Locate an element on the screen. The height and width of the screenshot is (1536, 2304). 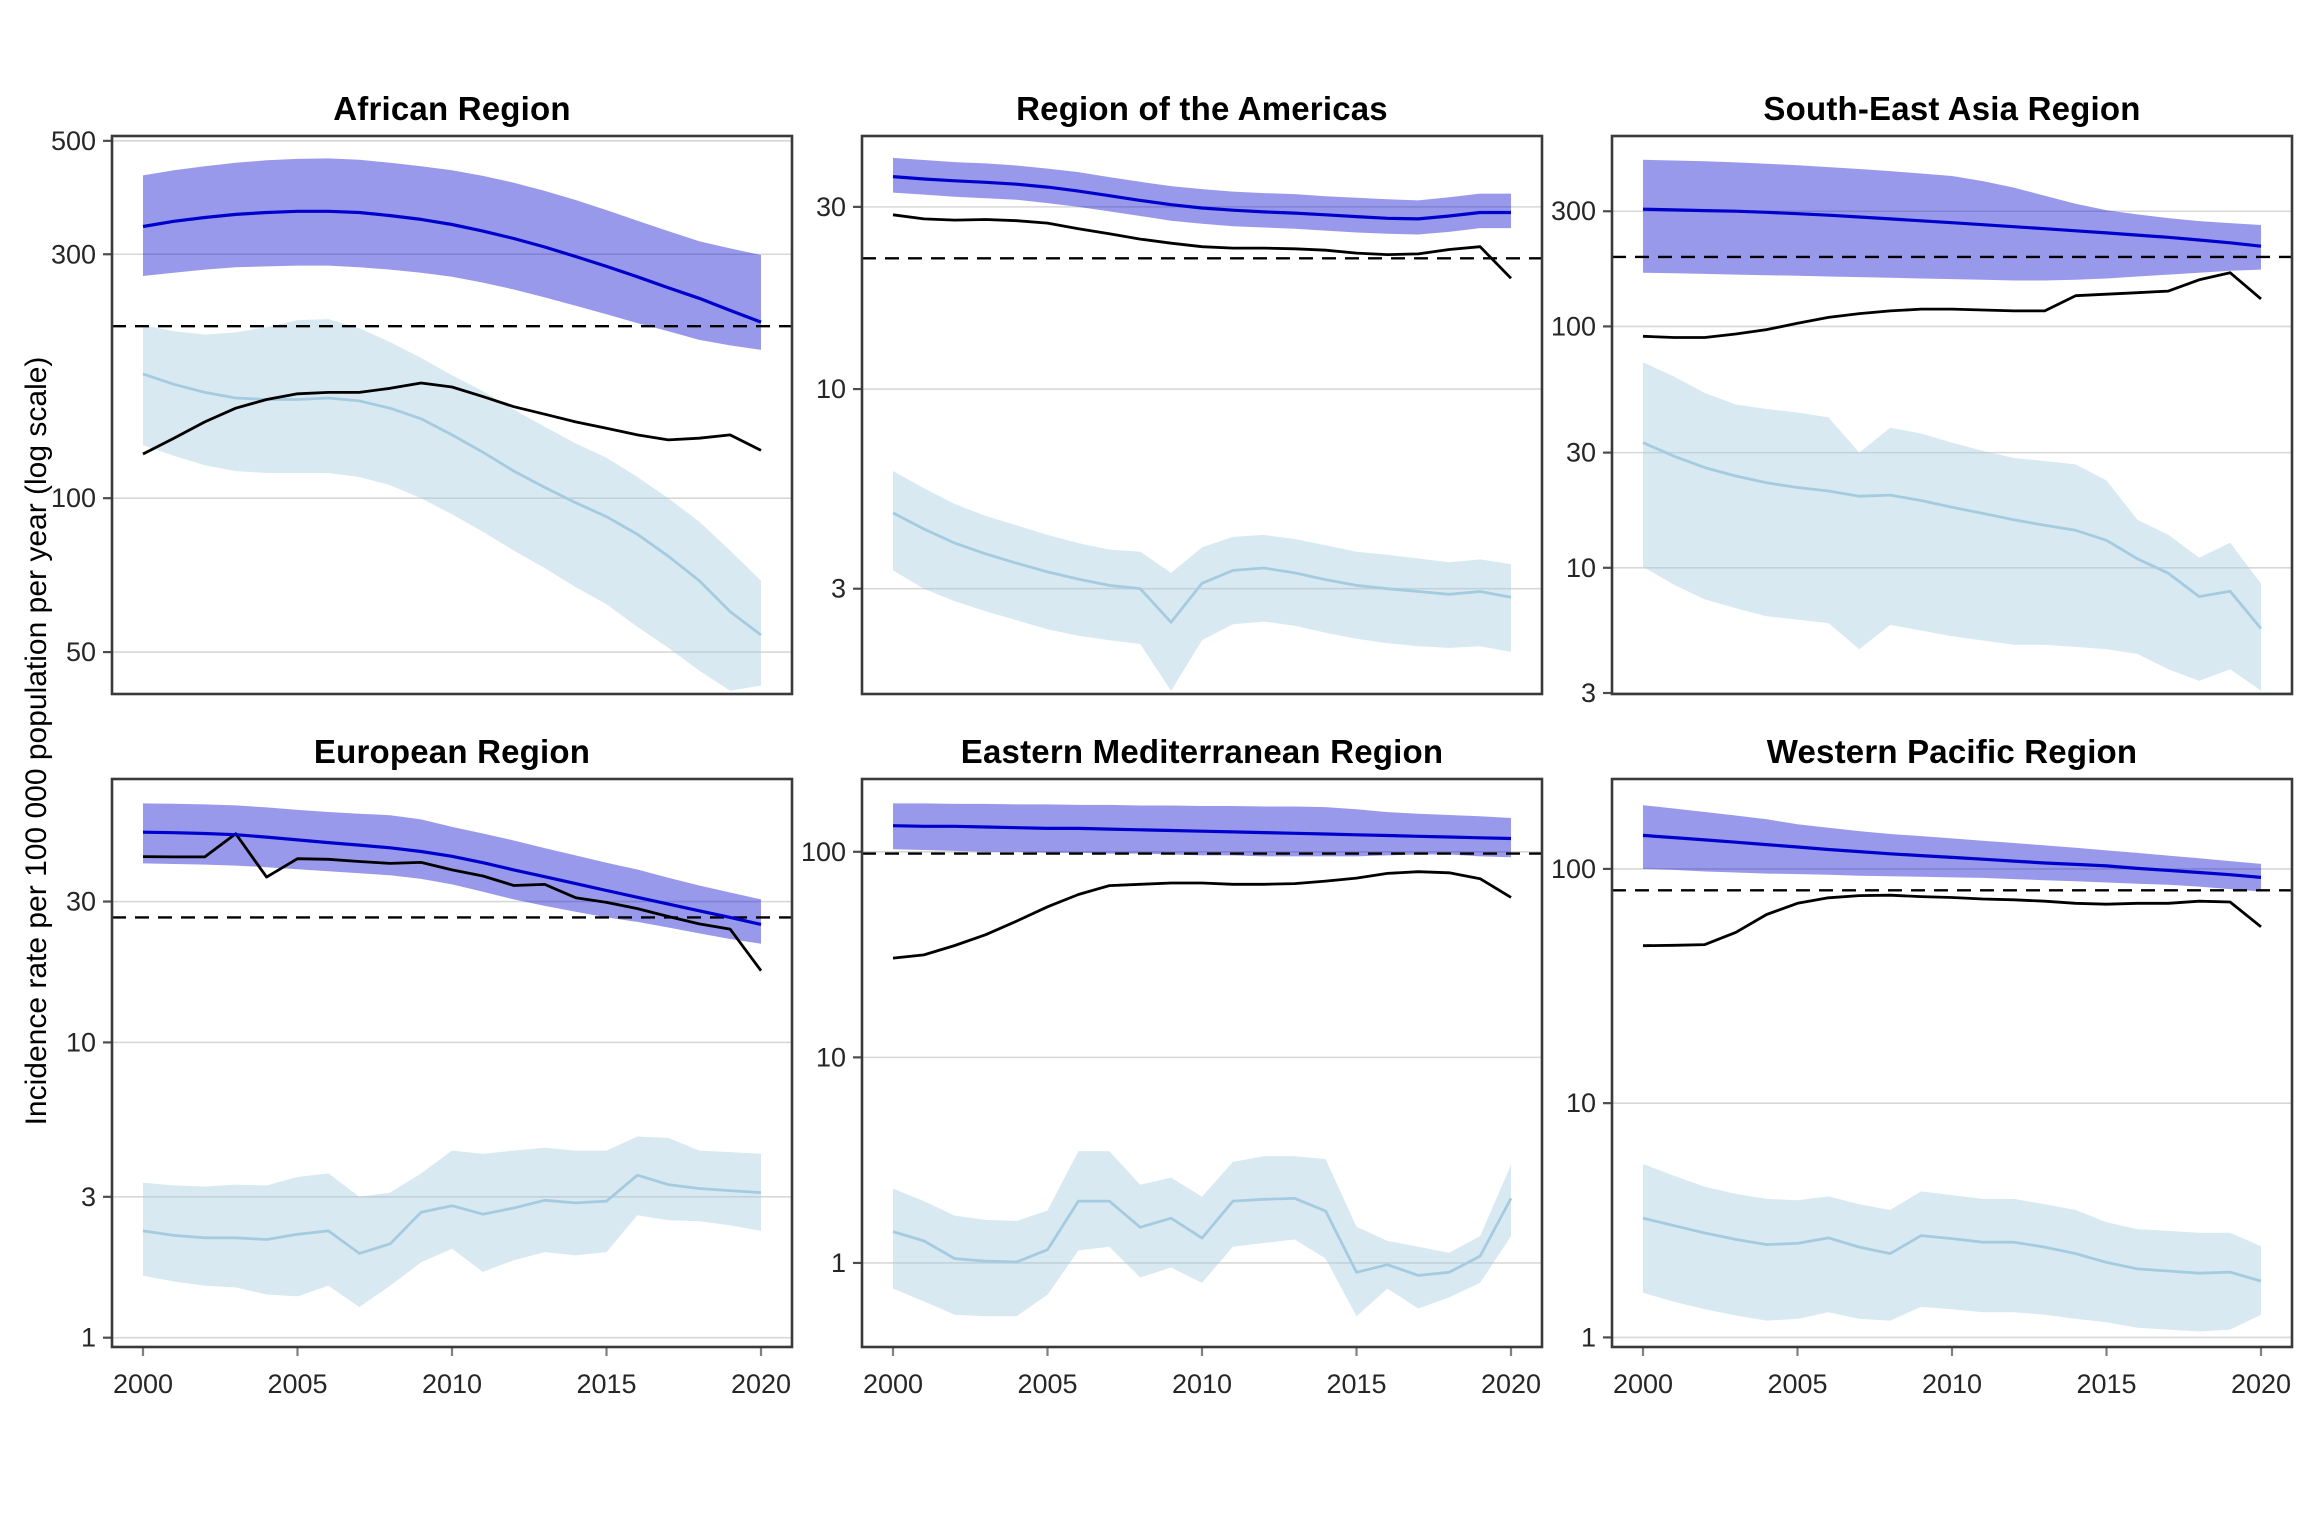
svg-text: 50 is located at coordinates (81, 652).